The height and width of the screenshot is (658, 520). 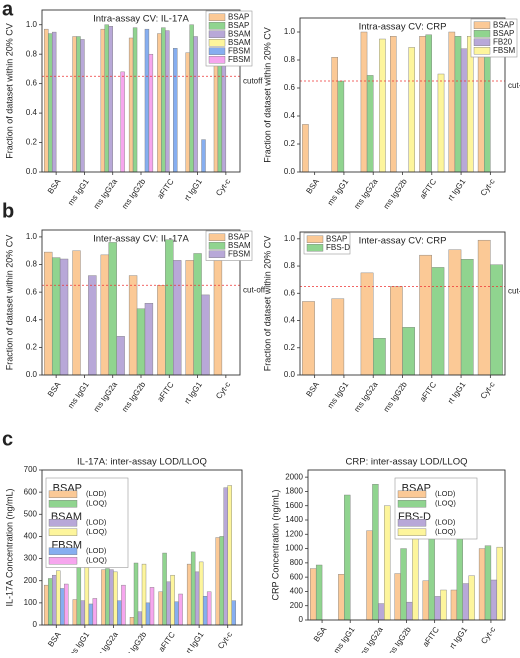 I want to click on y-tick-label: 500, so click(x=31, y=513).